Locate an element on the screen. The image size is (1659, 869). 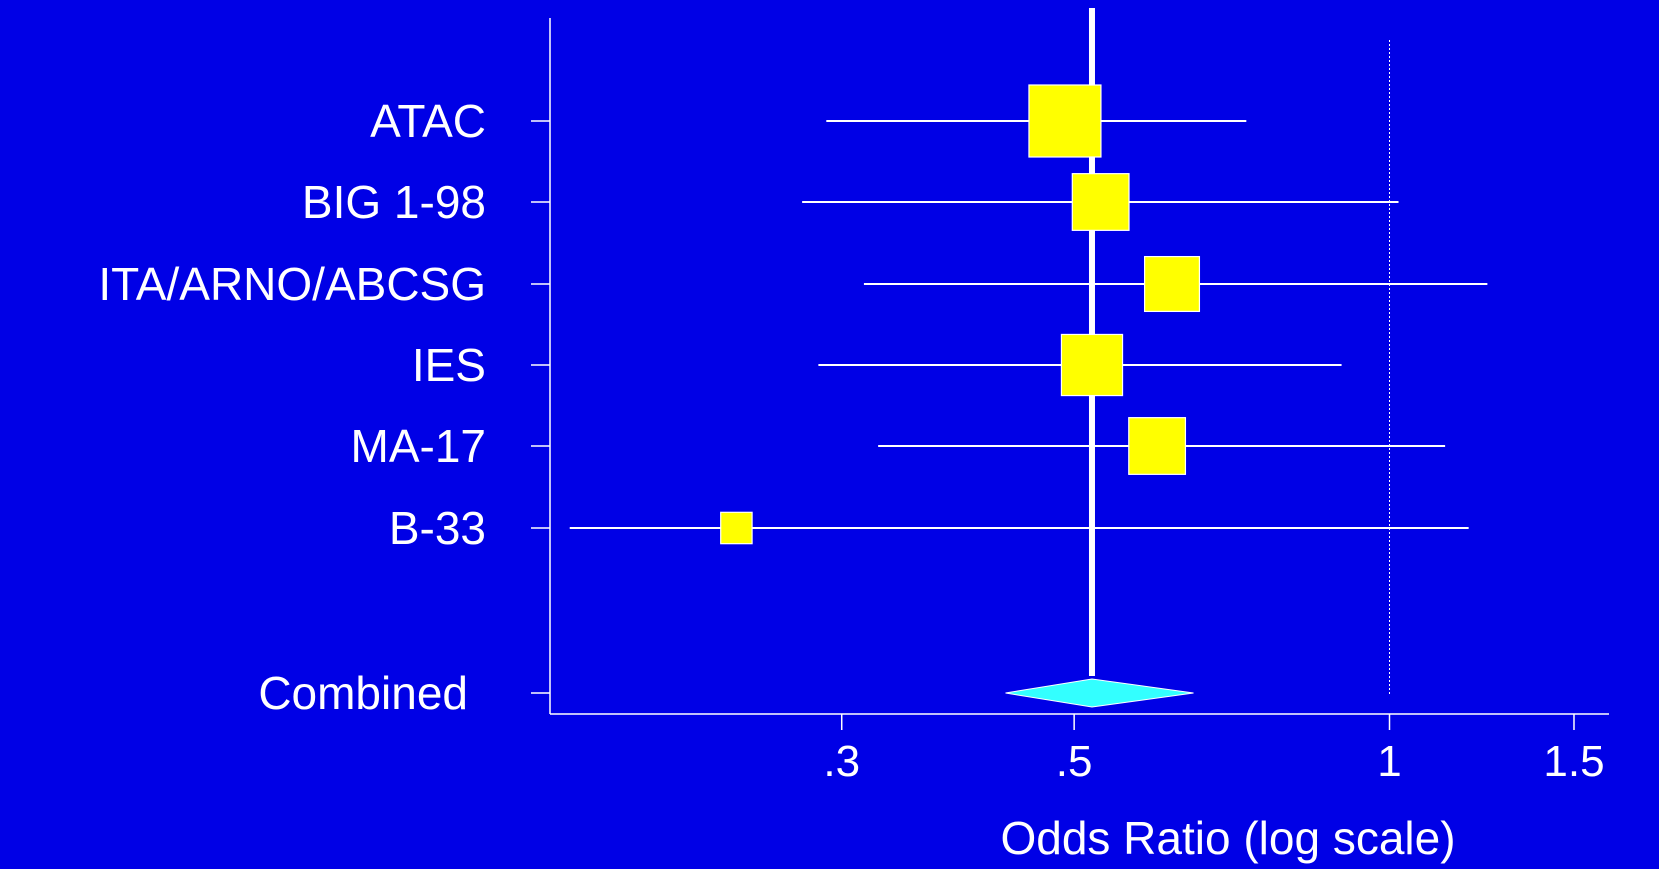
x-tick-label: .5 is located at coordinates (1074, 761).